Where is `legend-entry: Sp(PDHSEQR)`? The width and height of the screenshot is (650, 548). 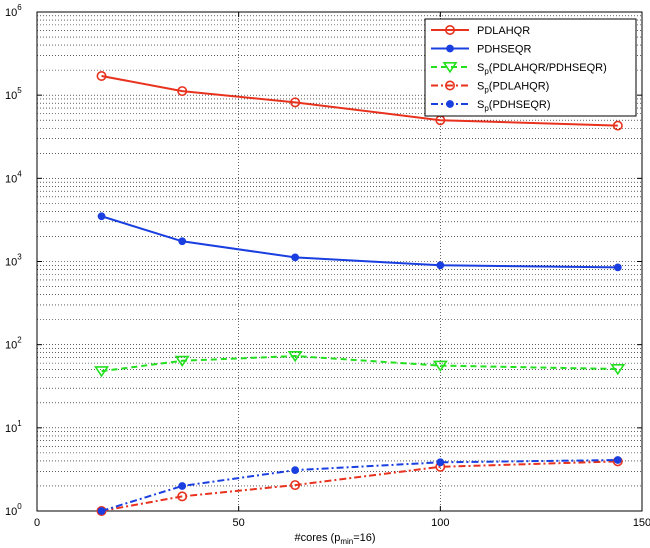
legend-entry: Sp(PDHSEQR) is located at coordinates (491, 106).